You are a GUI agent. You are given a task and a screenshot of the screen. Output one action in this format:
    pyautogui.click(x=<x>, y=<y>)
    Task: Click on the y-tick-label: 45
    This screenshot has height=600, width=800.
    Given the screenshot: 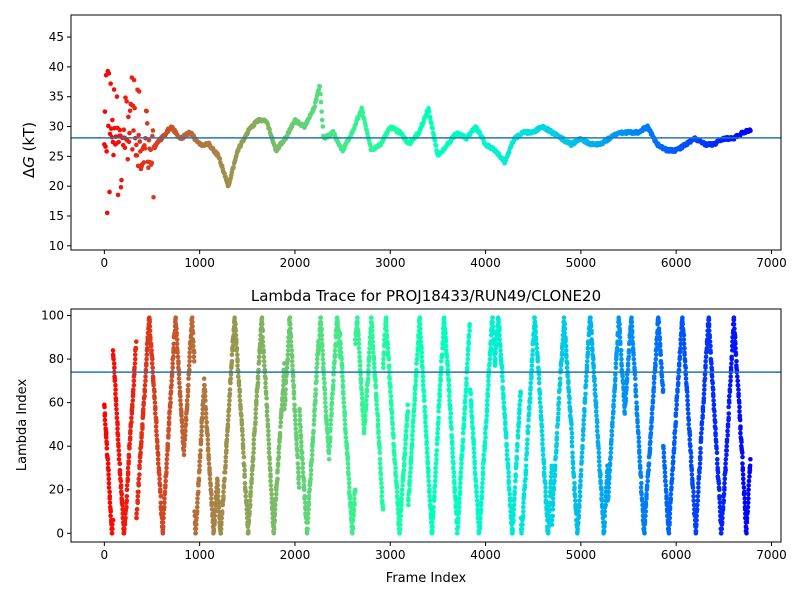 What is the action you would take?
    pyautogui.click(x=56, y=37)
    